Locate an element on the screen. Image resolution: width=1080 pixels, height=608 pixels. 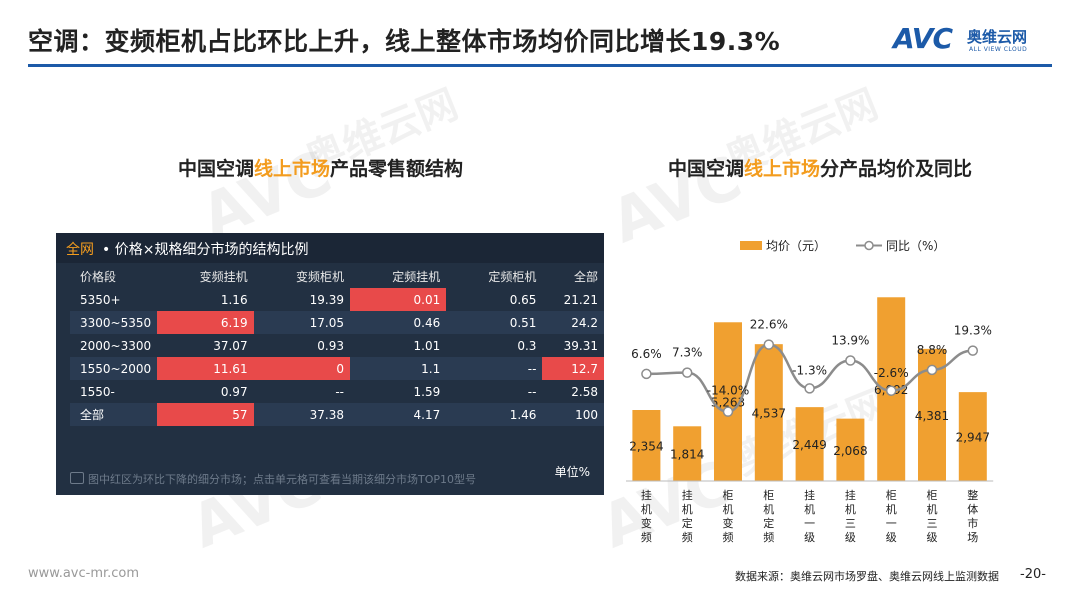
table-cell: 0.46 is located at coordinates (398, 322).